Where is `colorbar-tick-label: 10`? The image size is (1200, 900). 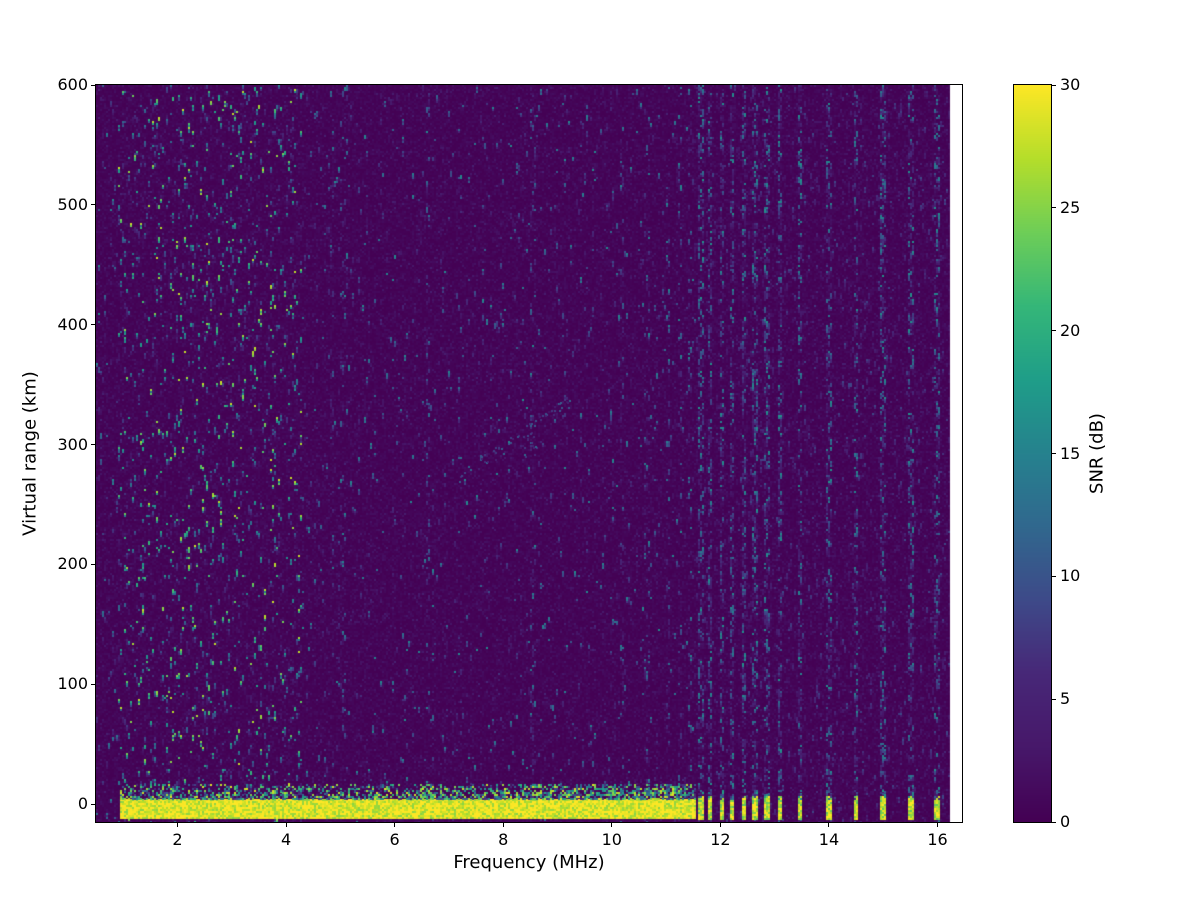 colorbar-tick-label: 10 is located at coordinates (1070, 576).